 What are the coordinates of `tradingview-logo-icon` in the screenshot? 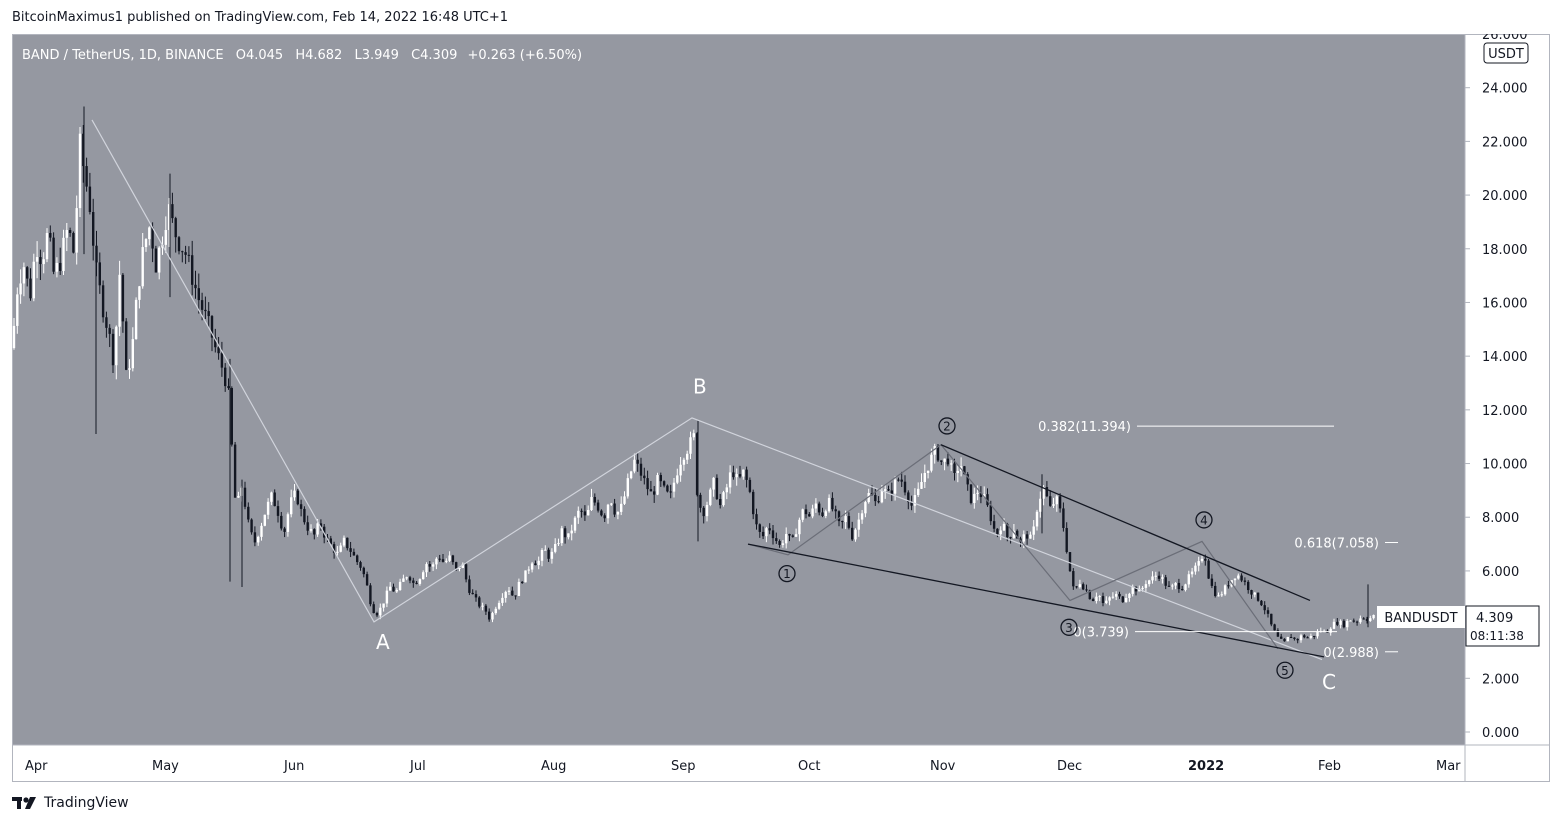 It's located at (24, 803).